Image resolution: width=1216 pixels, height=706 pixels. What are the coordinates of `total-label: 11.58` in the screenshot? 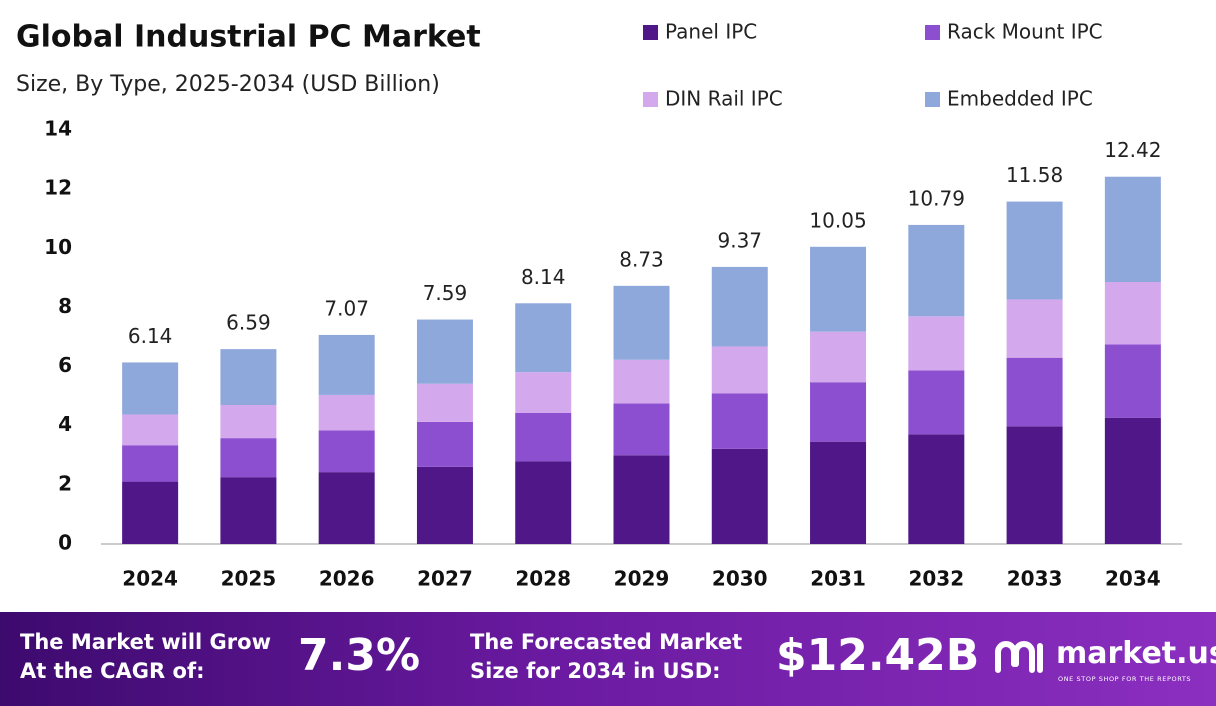 It's located at (1034, 175).